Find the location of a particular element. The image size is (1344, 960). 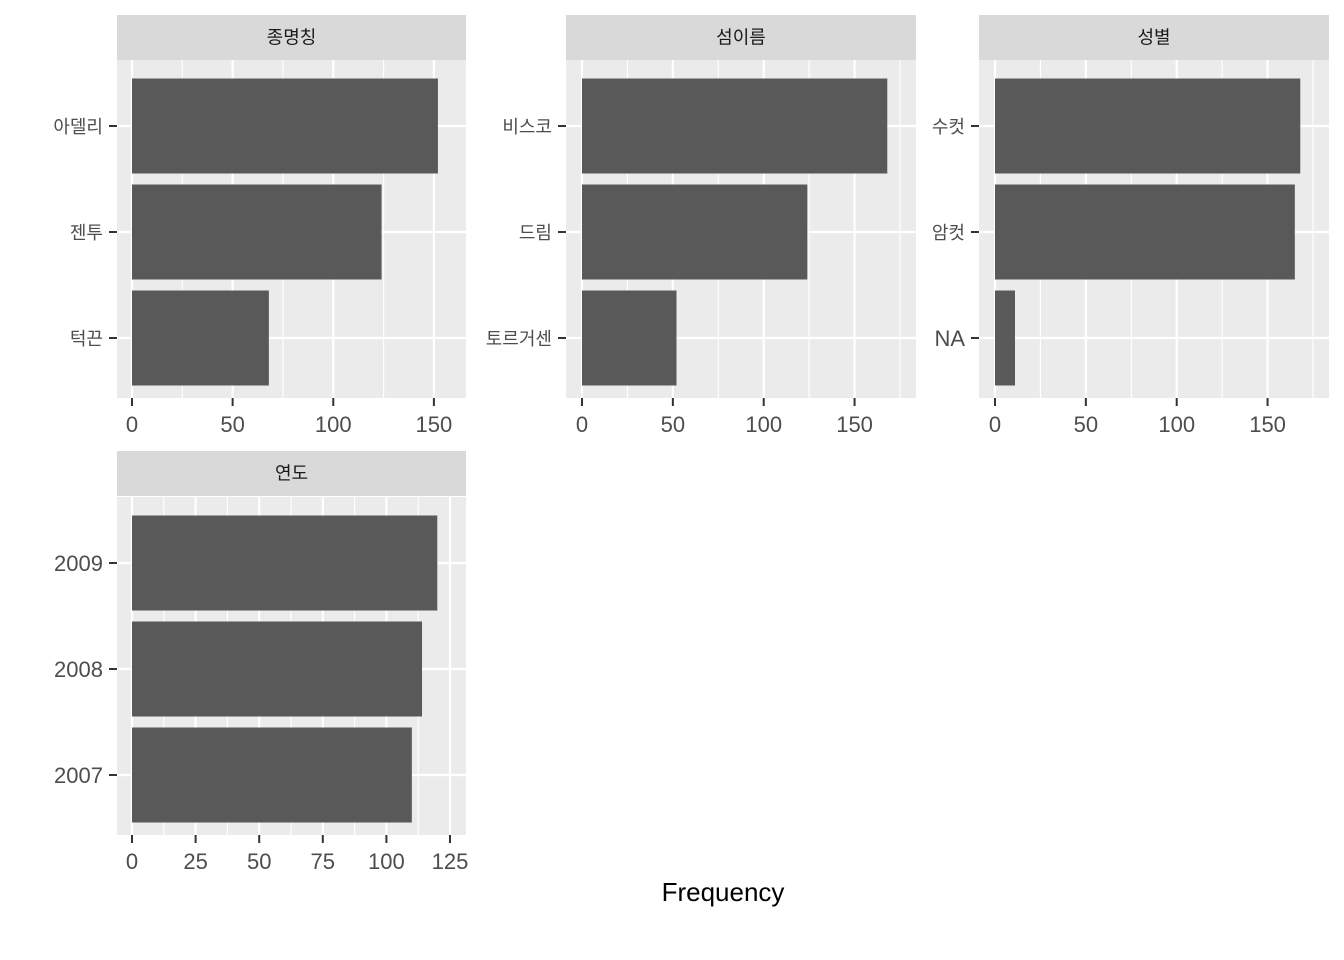

panel-title: 종명칭 is located at coordinates (292, 38).